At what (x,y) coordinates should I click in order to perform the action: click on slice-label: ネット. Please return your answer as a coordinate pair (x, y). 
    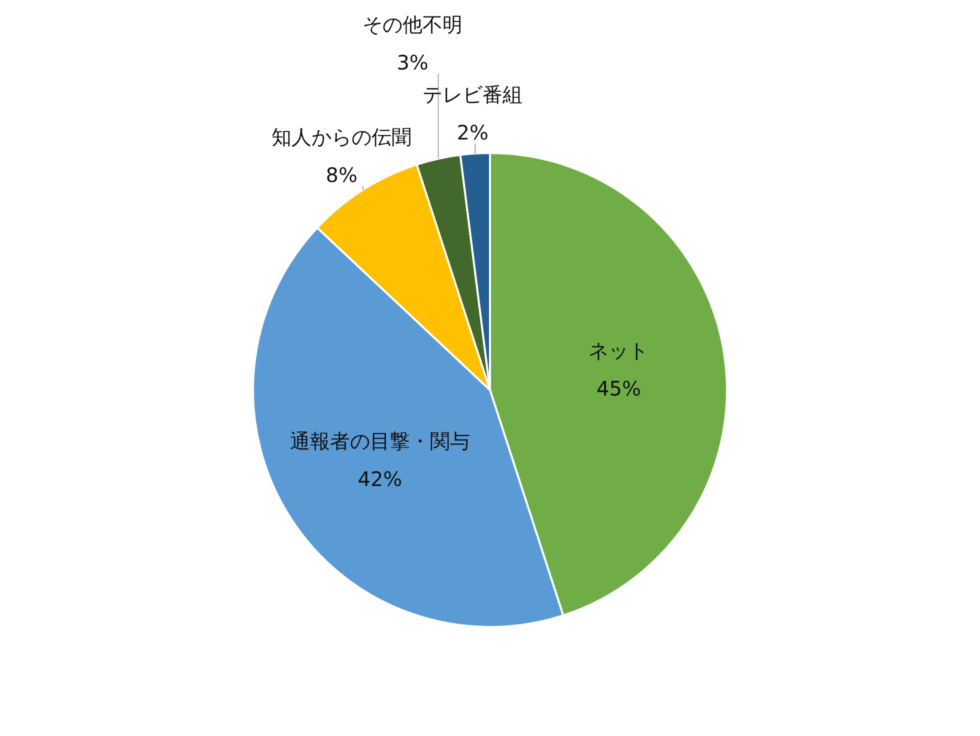
    Looking at the image, I should click on (618, 350).